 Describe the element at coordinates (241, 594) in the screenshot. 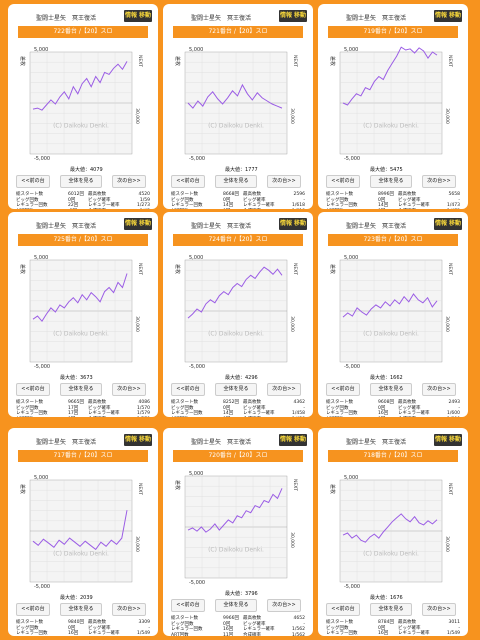

I see `max-value: 最大値：3796` at that location.